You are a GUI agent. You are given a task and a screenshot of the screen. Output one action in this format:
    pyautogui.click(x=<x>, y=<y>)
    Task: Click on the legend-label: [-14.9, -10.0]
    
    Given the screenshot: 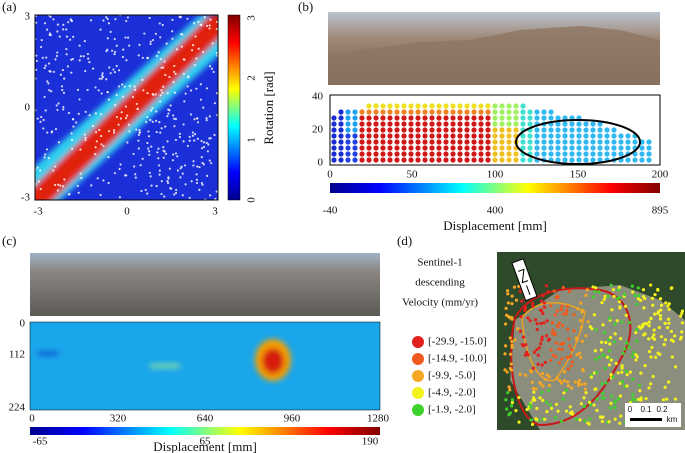 What is the action you would take?
    pyautogui.click(x=457, y=359)
    